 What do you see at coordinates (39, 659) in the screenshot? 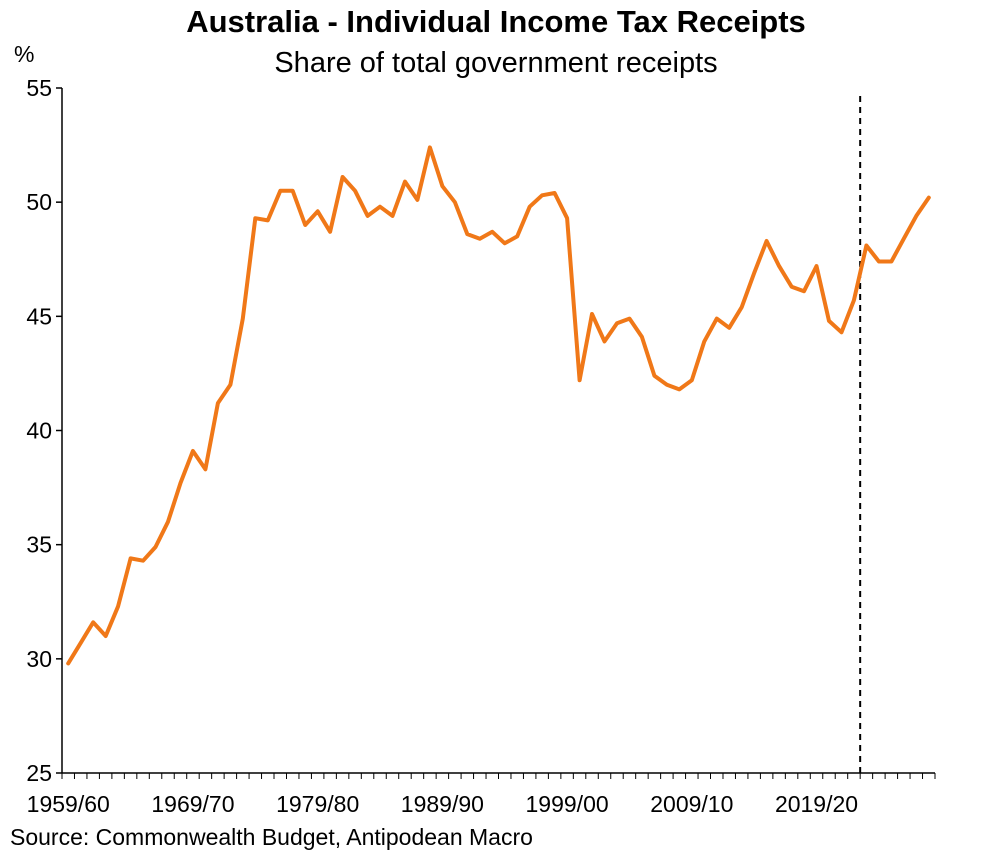
I see `y-tick-label: 30` at bounding box center [39, 659].